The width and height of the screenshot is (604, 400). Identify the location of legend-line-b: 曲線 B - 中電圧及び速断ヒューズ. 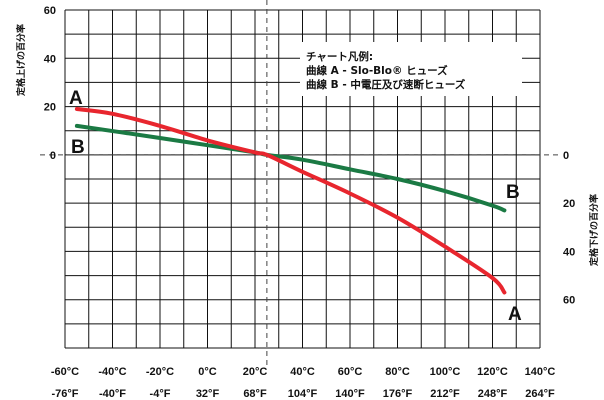
(386, 84).